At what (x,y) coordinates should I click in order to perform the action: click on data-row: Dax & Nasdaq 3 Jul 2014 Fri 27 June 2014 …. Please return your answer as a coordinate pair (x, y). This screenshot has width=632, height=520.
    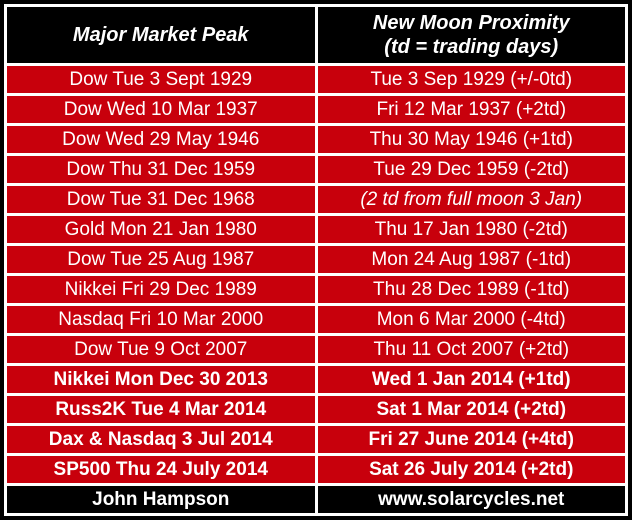
    Looking at the image, I should click on (316, 439).